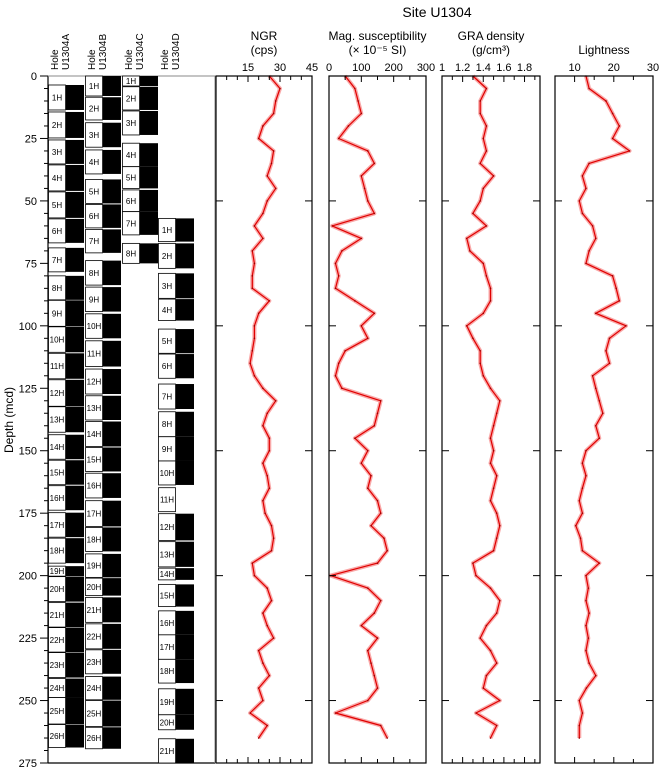 Image resolution: width=659 pixels, height=773 pixels. What do you see at coordinates (94, 326) in the screenshot?
I see `core-label: 10H` at bounding box center [94, 326].